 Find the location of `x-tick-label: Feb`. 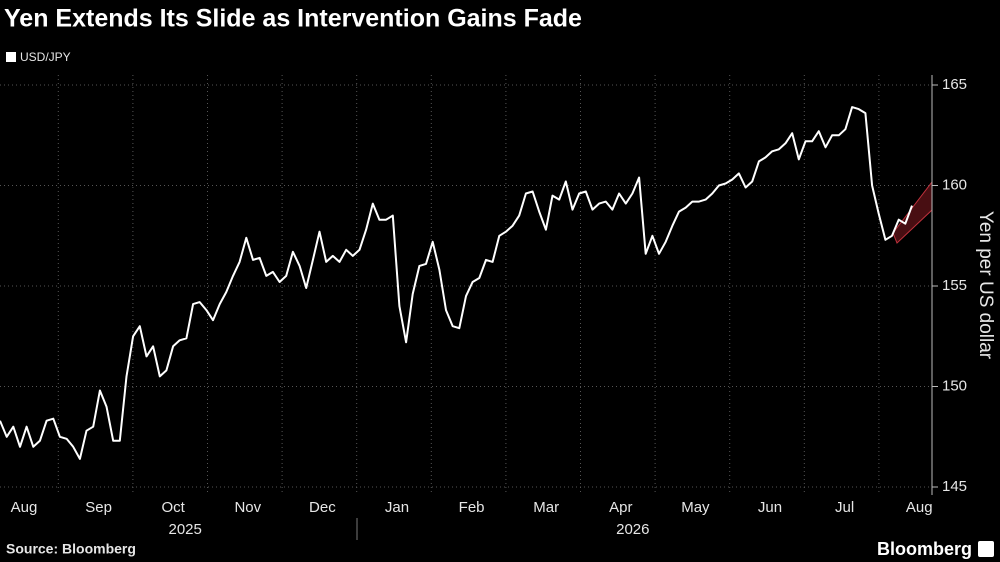

x-tick-label: Feb is located at coordinates (472, 507).